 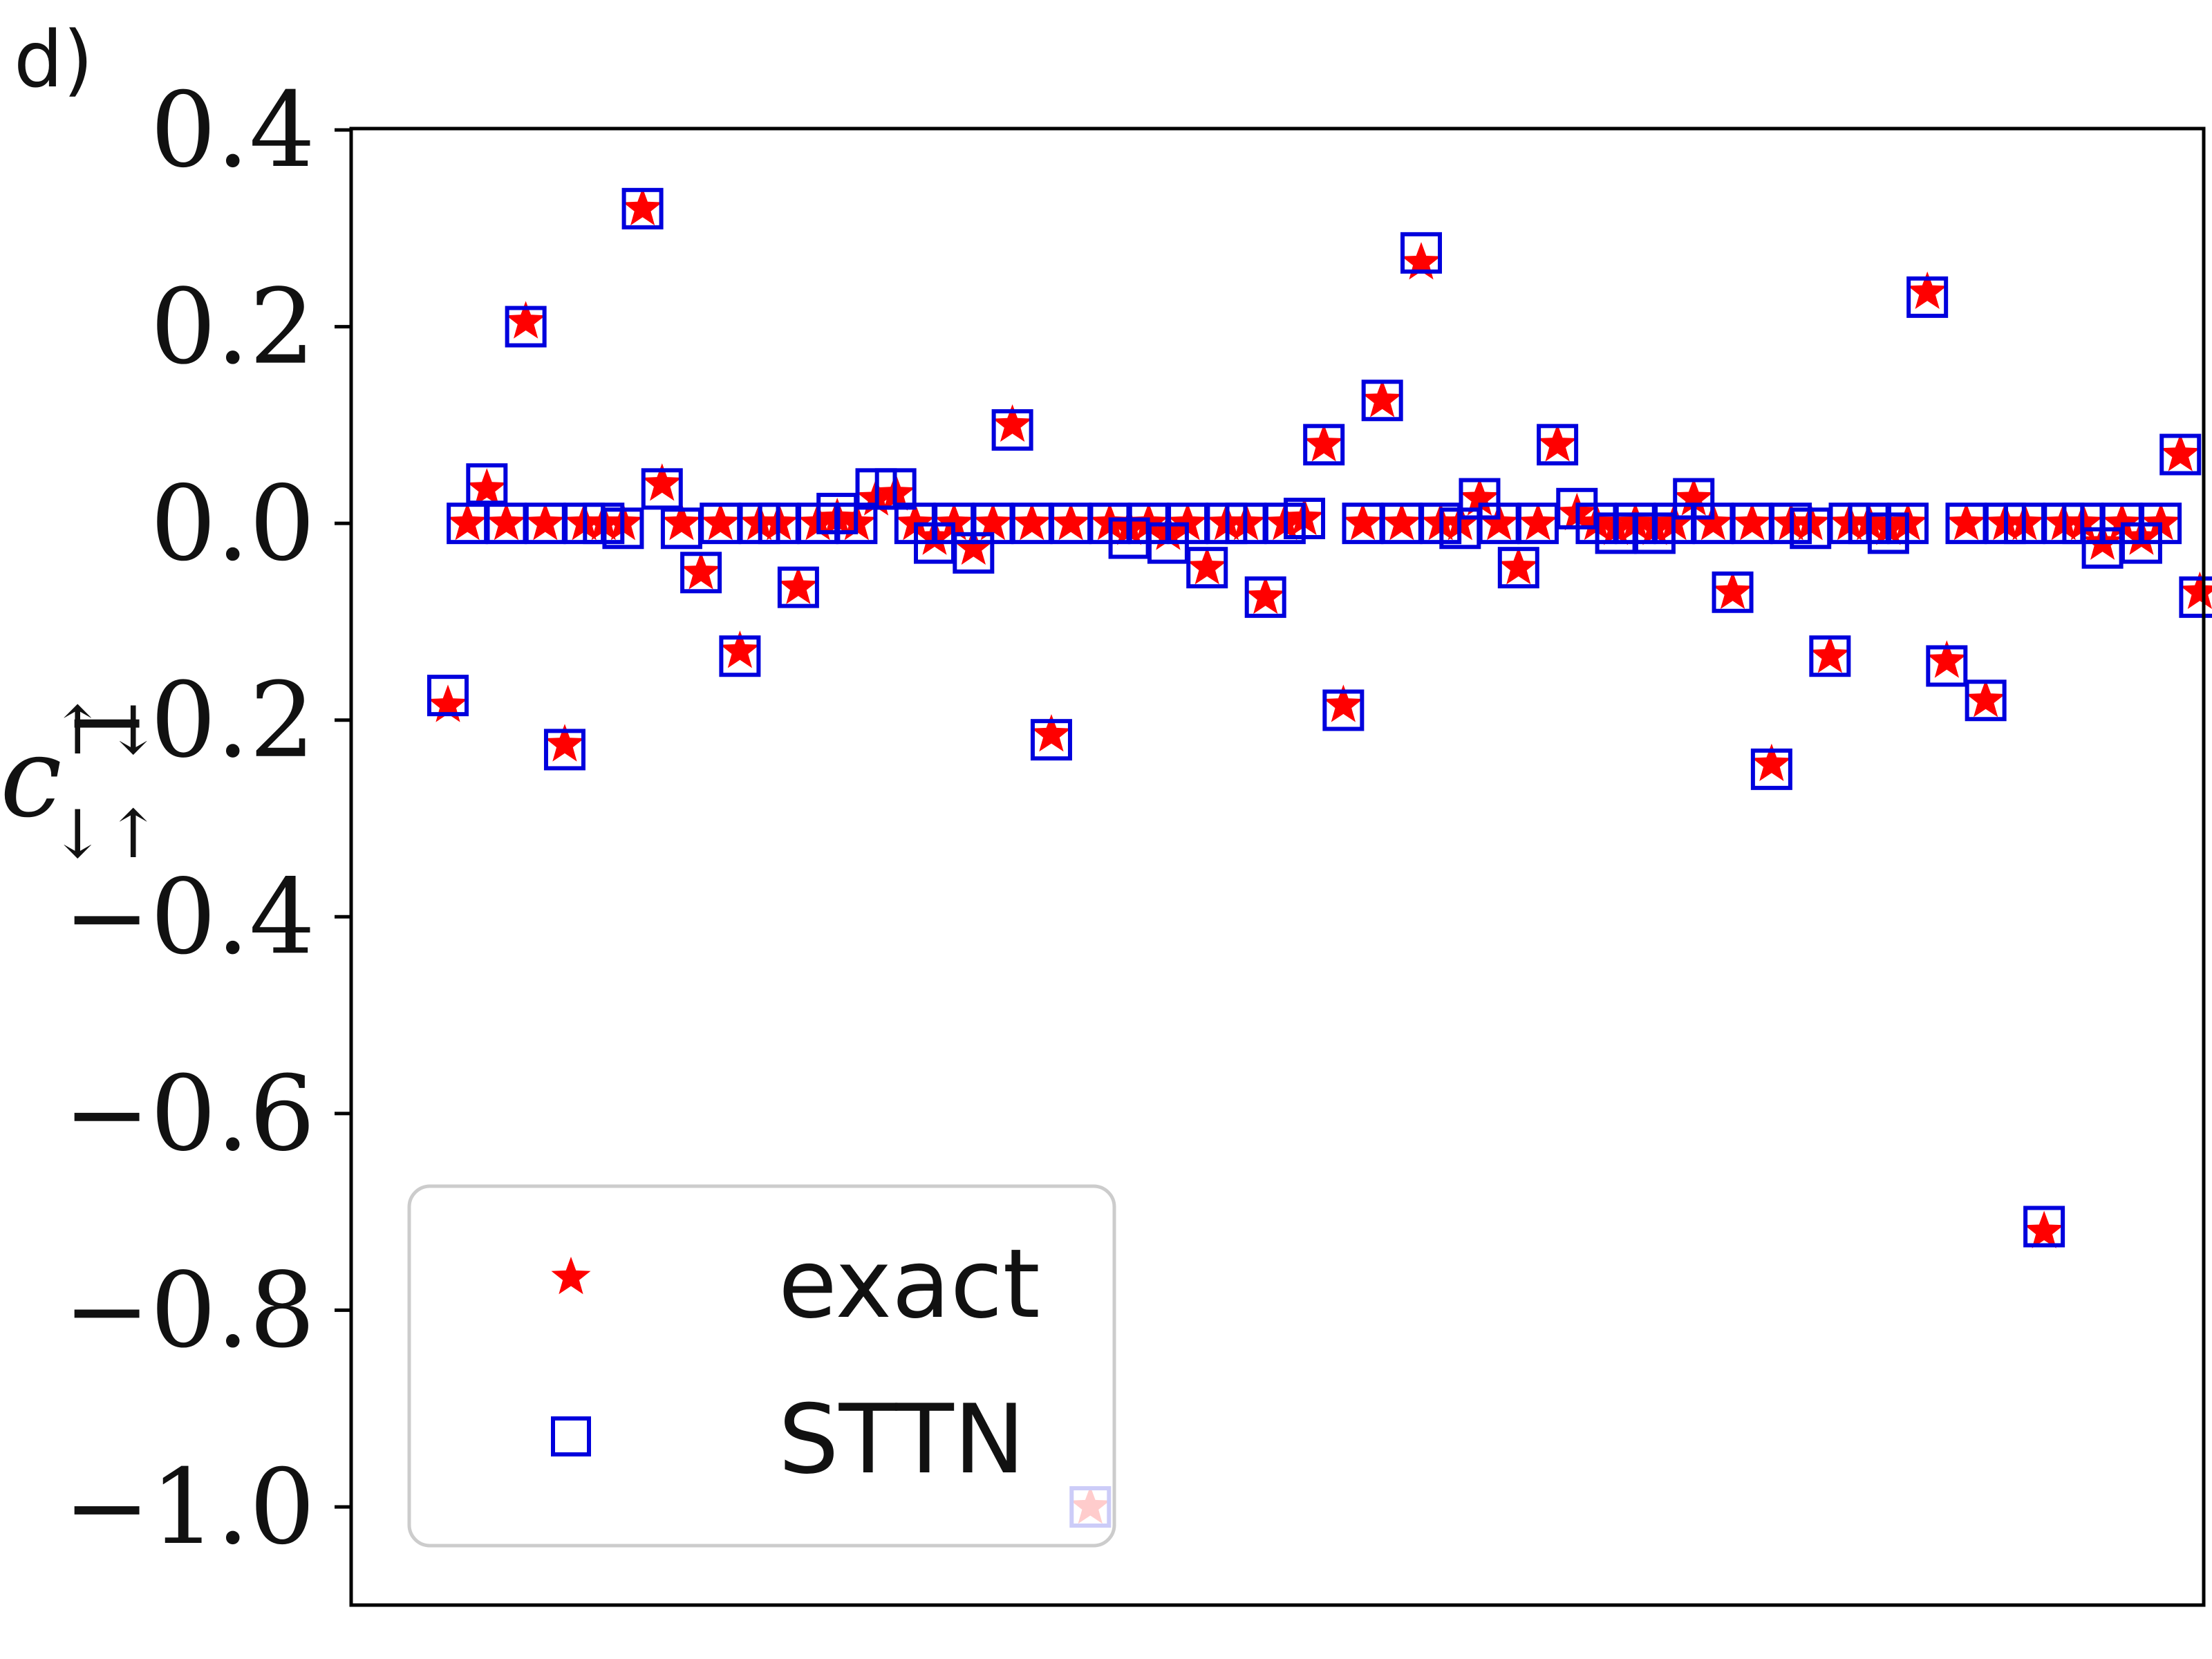 What do you see at coordinates (80, 782) in the screenshot?
I see `y-axis-label: c ↑↓ ↓↑` at bounding box center [80, 782].